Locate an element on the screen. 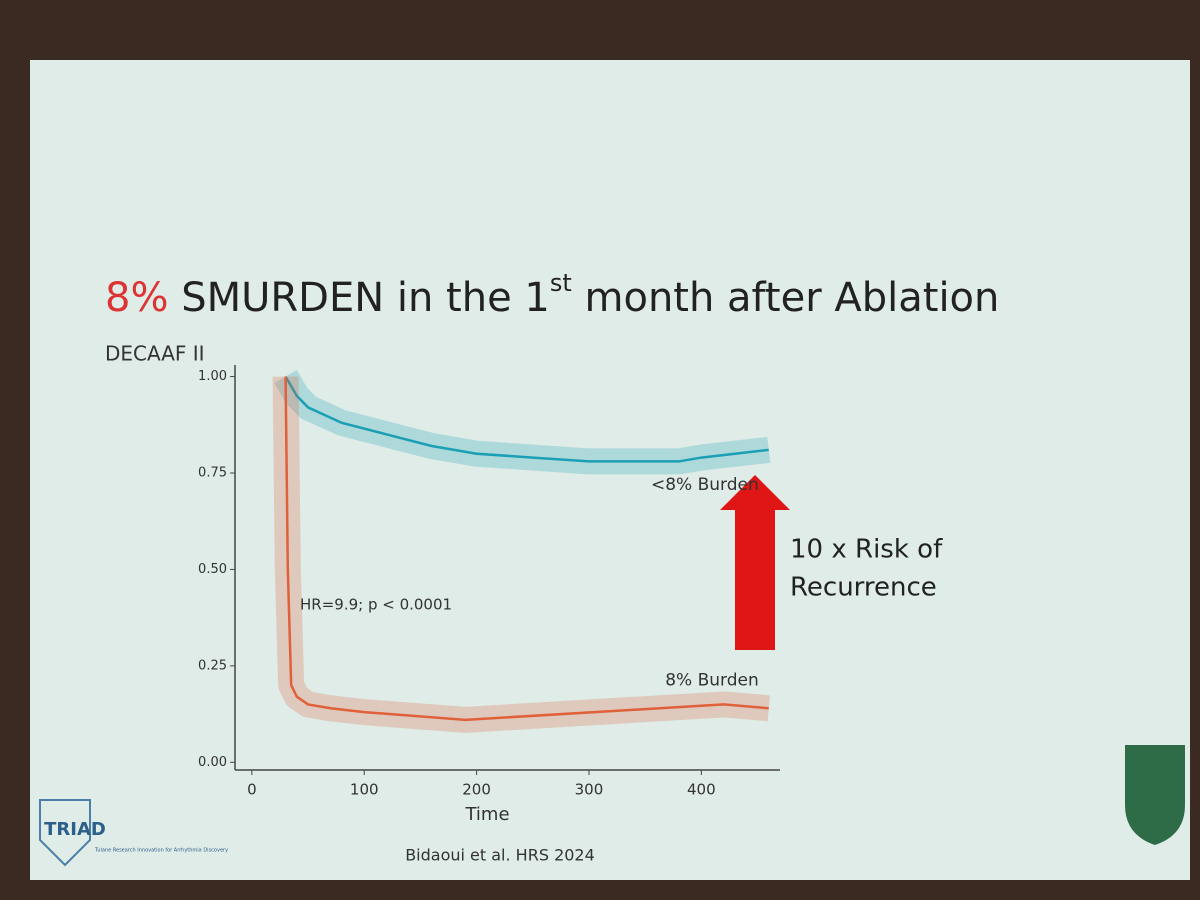 Image resolution: width=1200 pixels, height=900 pixels. logo-shield is located at coordinates (65, 833).